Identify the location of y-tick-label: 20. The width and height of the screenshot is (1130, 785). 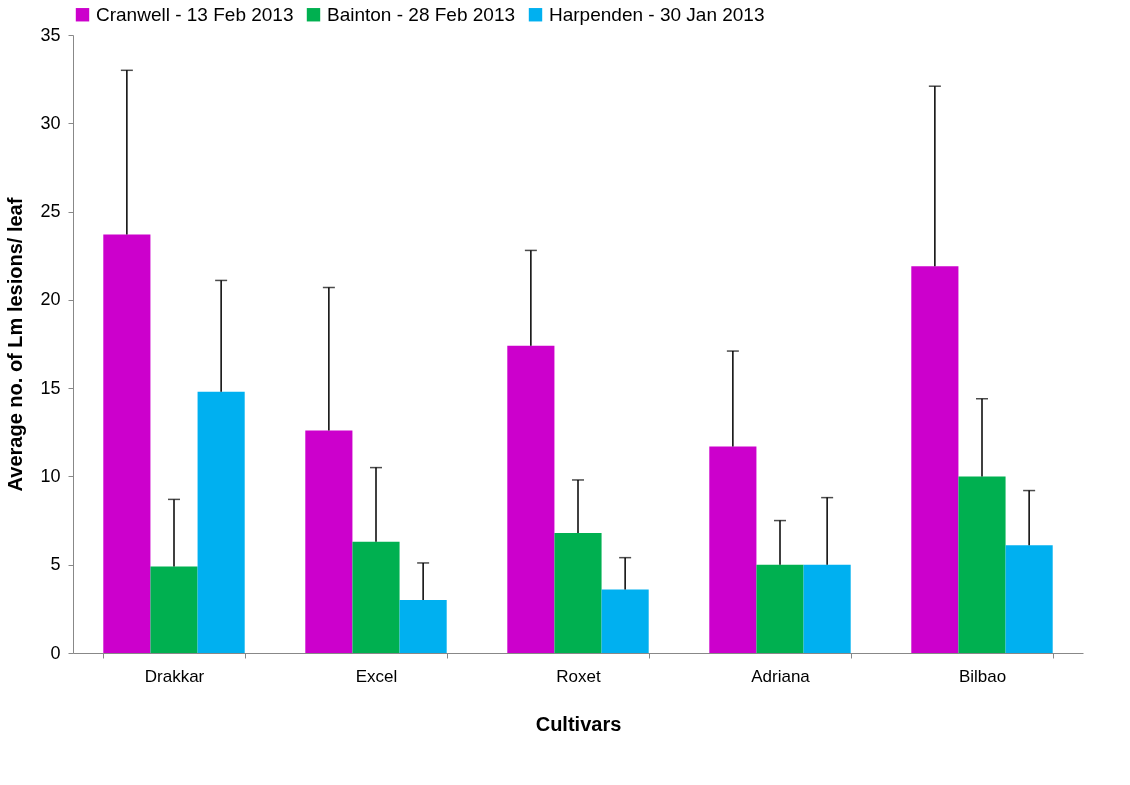
(50, 299).